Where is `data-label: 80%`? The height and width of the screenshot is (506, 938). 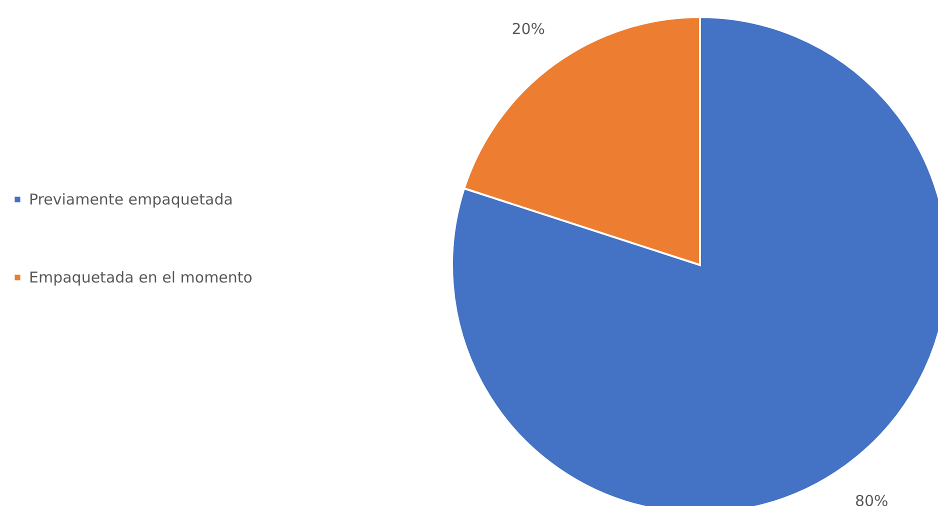
data-label: 80% is located at coordinates (871, 499).